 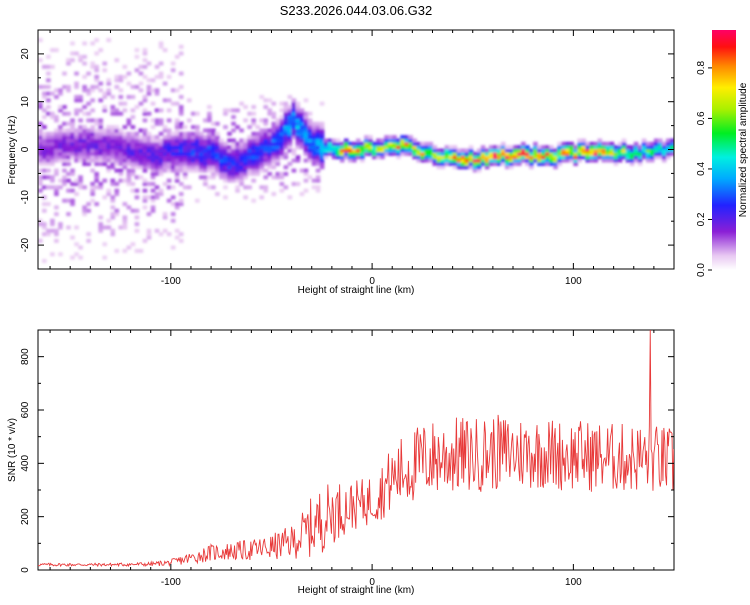 I want to click on y-tick-label: 200, so click(x=25, y=516).